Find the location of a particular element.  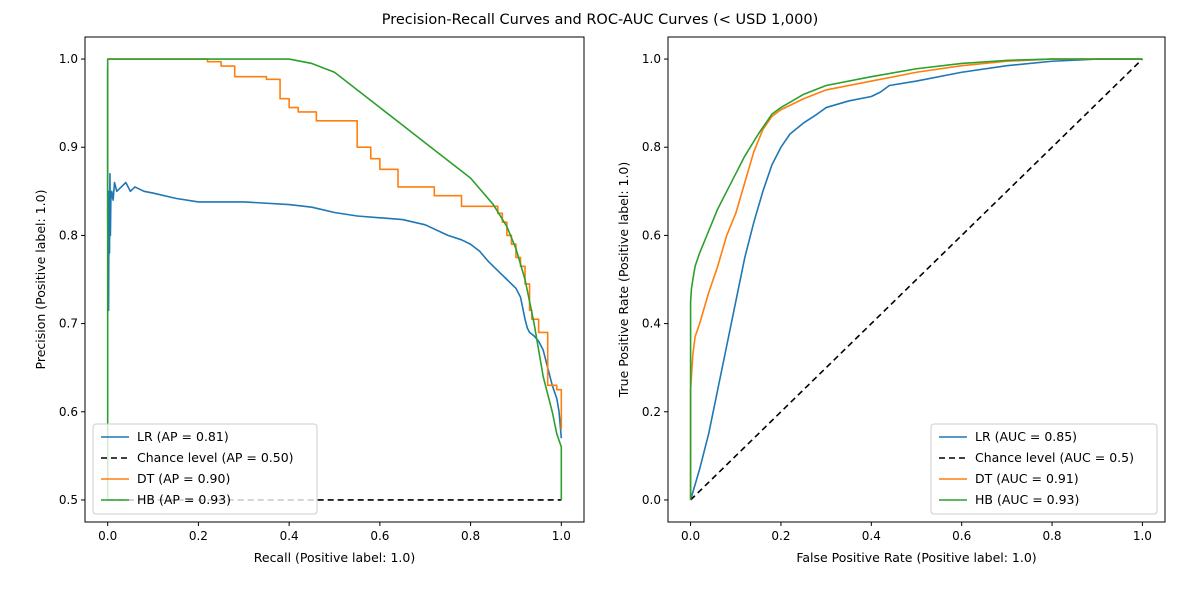

y-axis-label: Precision (Positive label: 1.0) is located at coordinates (40, 280).